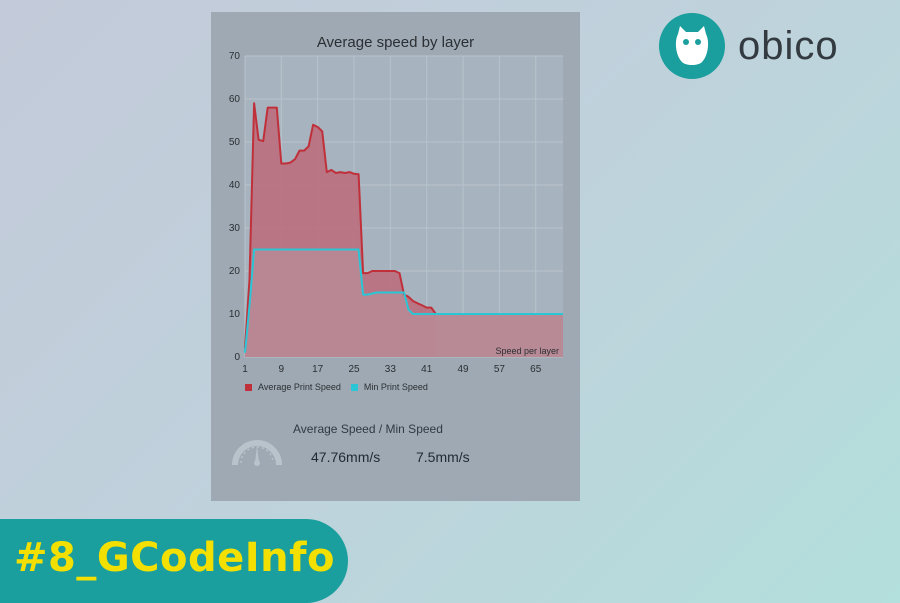 The height and width of the screenshot is (603, 900). Describe the element at coordinates (536, 369) in the screenshot. I see `x-tick-label: 65` at that location.